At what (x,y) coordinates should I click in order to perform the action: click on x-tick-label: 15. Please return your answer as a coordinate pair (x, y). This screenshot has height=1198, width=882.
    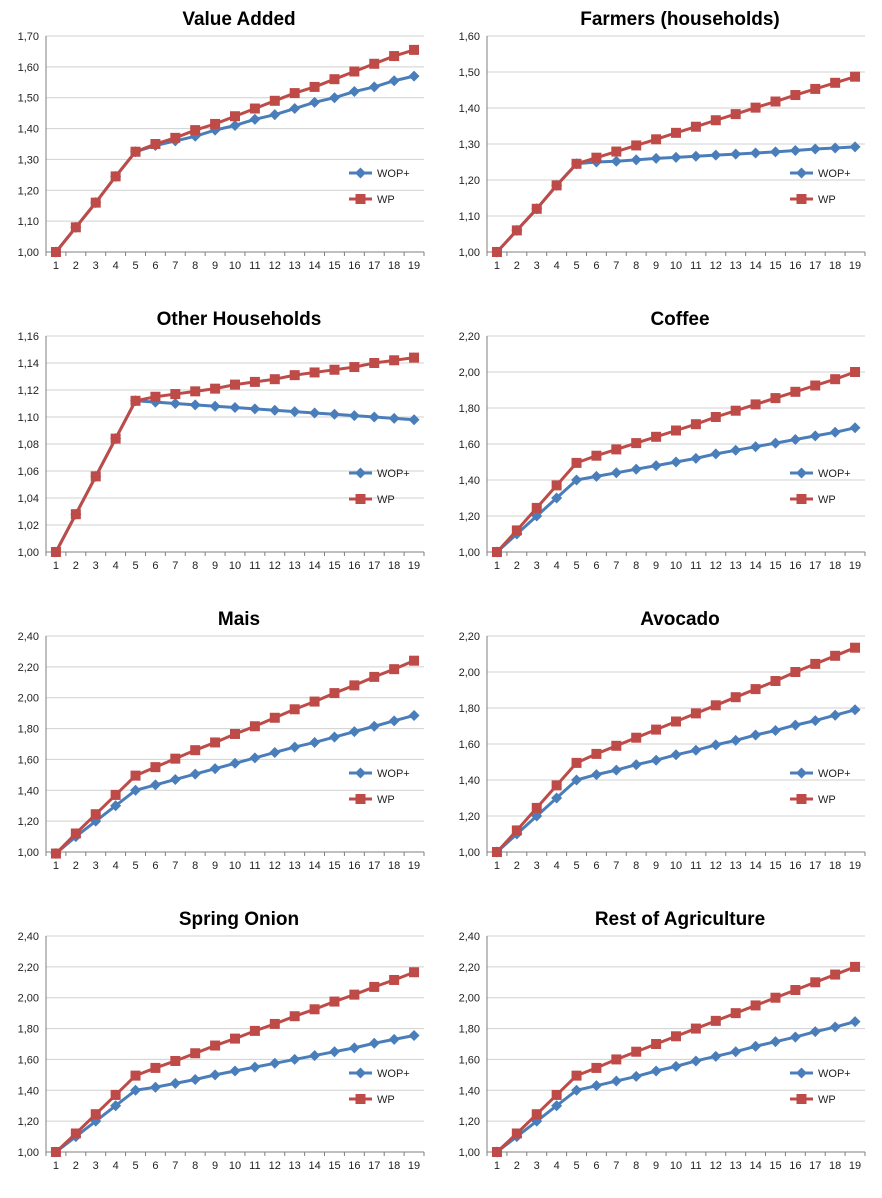
    Looking at the image, I should click on (775, 566).